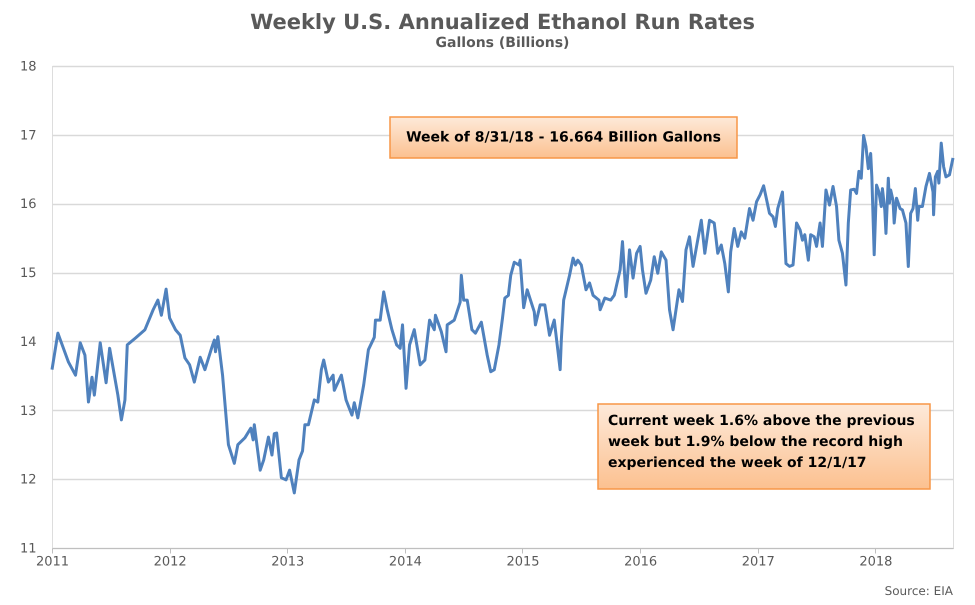  I want to click on x-tick-label: 2014, so click(405, 562).